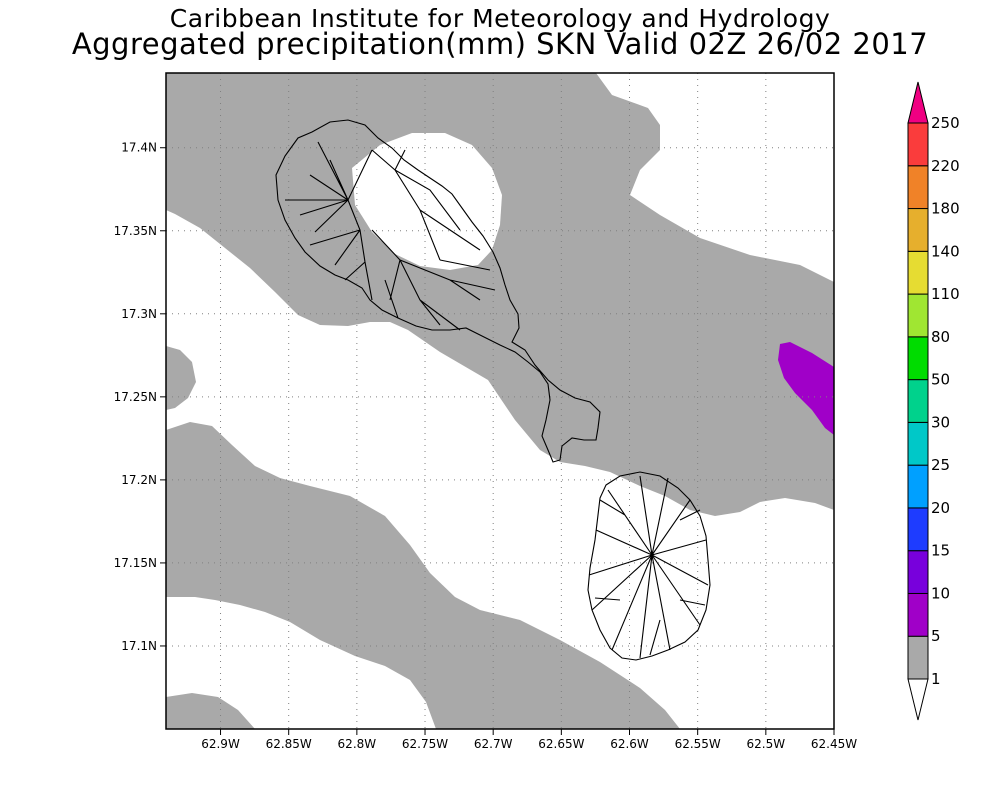  I want to click on x-tick-label: 62.5W, so click(766, 744).